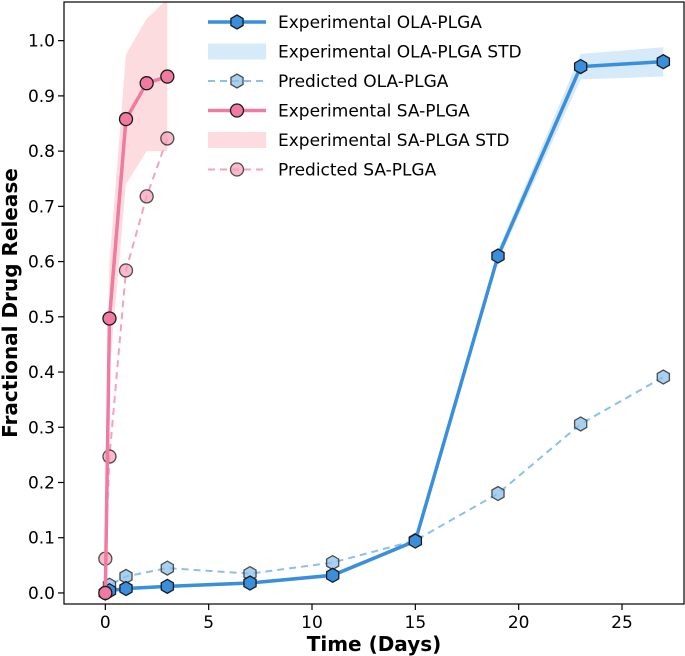  Describe the element at coordinates (136, 297) in the screenshot. I see `experimental-sa-plga-std-band` at that location.